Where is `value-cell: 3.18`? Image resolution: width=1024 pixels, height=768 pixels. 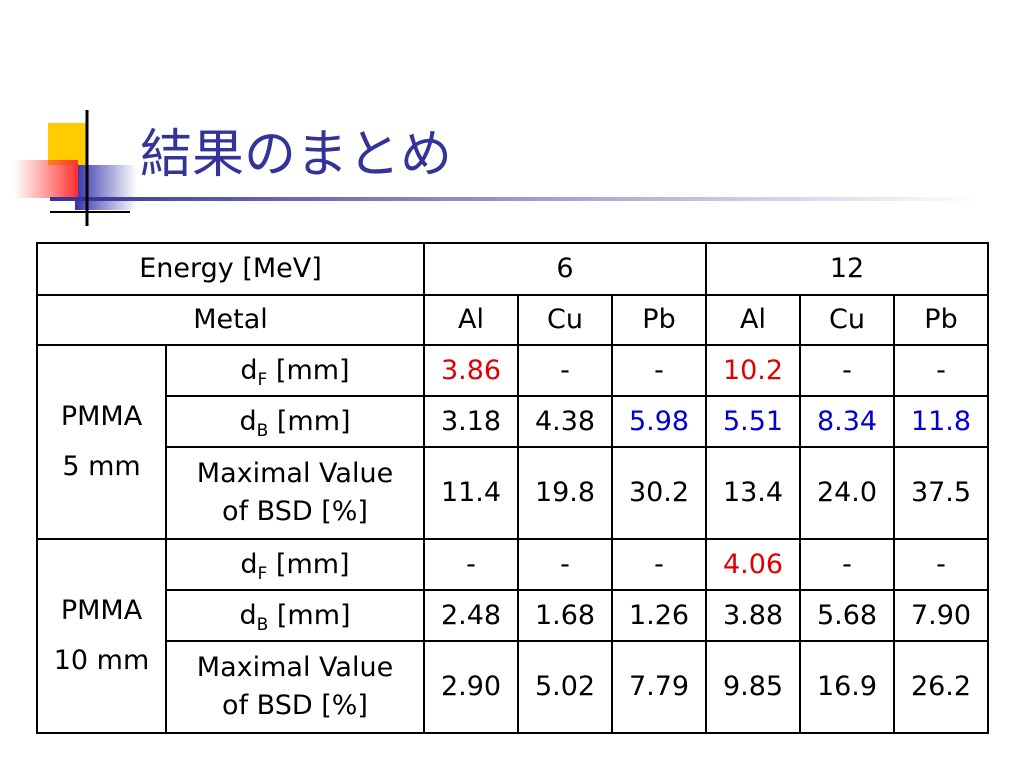 value-cell: 3.18 is located at coordinates (471, 421).